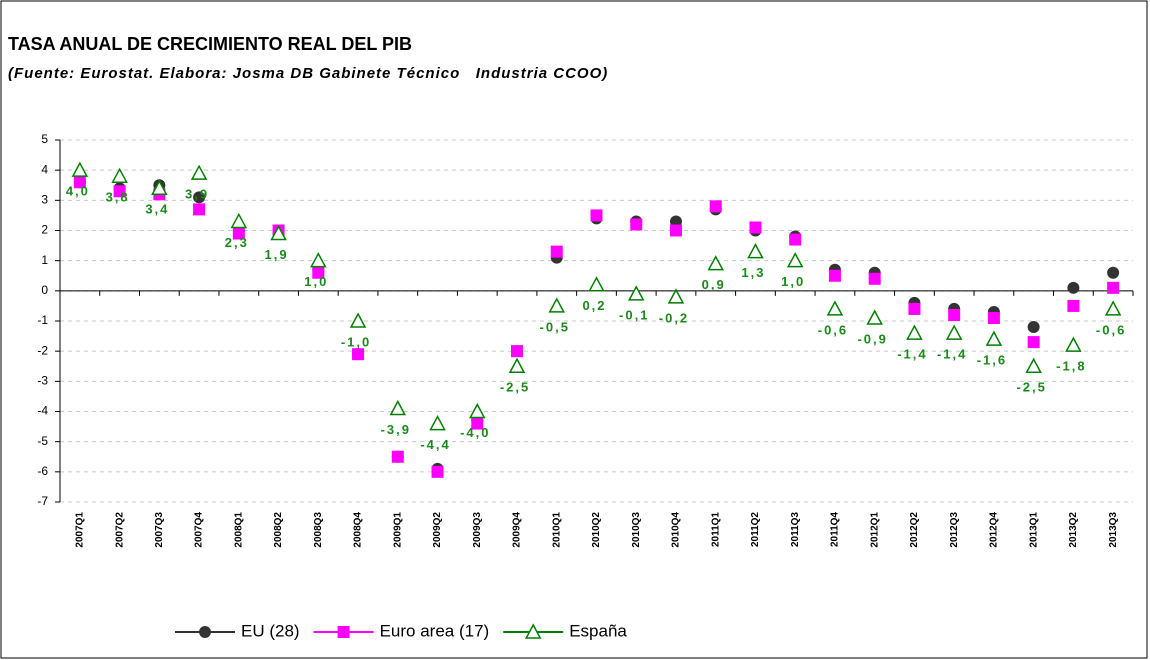  I want to click on data-label: -4,4, so click(435, 444).